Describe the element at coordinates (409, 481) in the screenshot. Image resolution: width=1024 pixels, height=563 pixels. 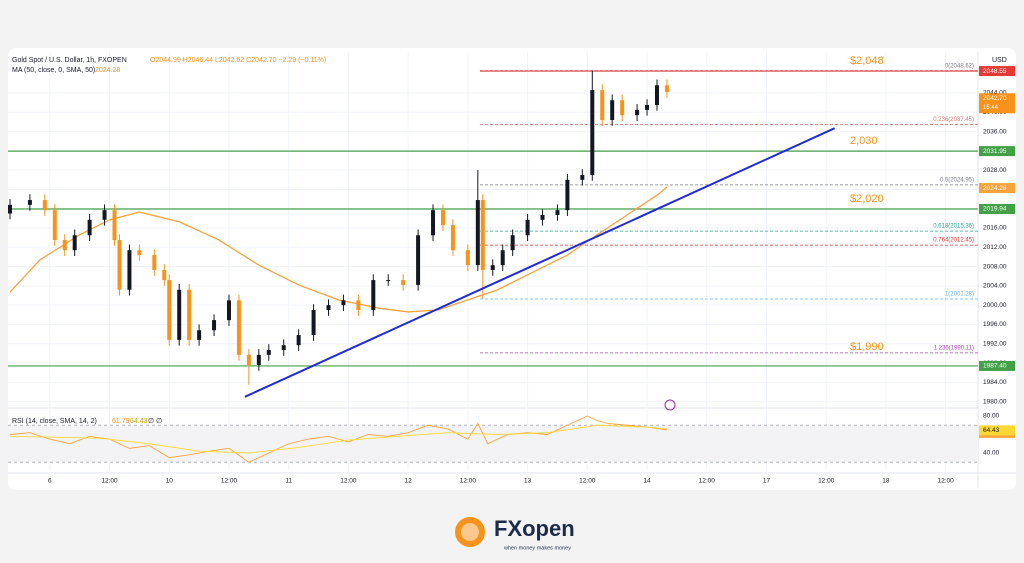
I see `x-tick-label: 12` at that location.